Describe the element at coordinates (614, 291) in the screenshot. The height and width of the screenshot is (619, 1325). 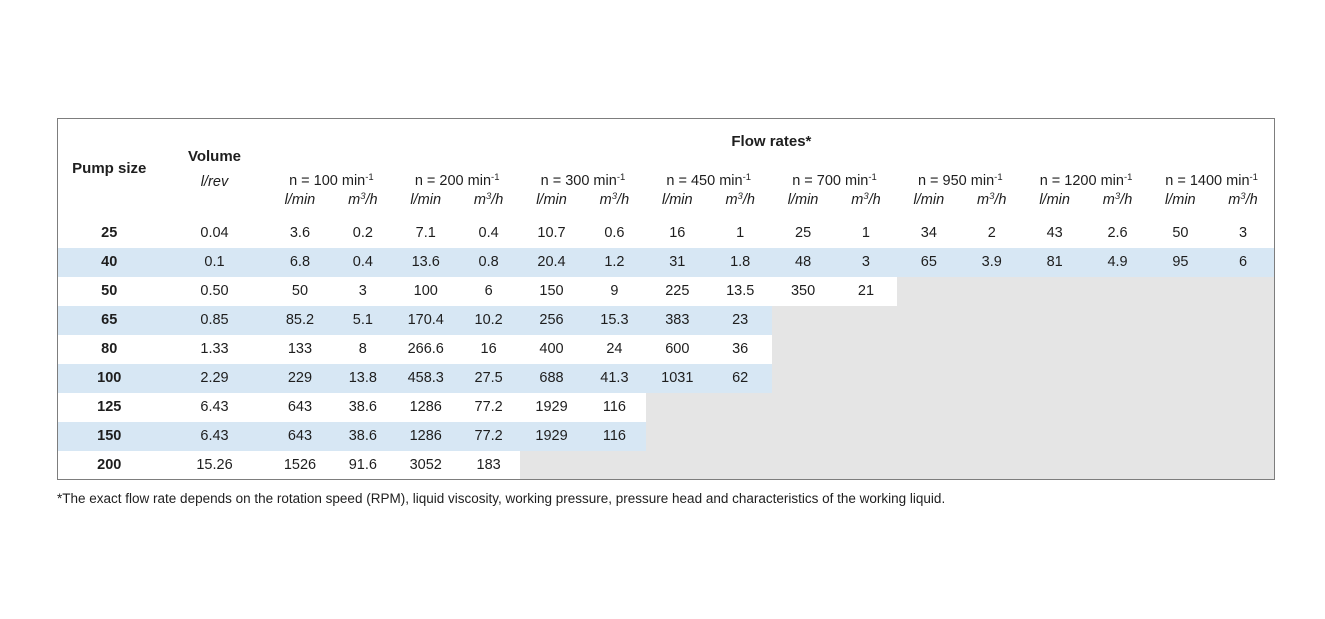
I see `flow-m3h-cell: 9` at that location.